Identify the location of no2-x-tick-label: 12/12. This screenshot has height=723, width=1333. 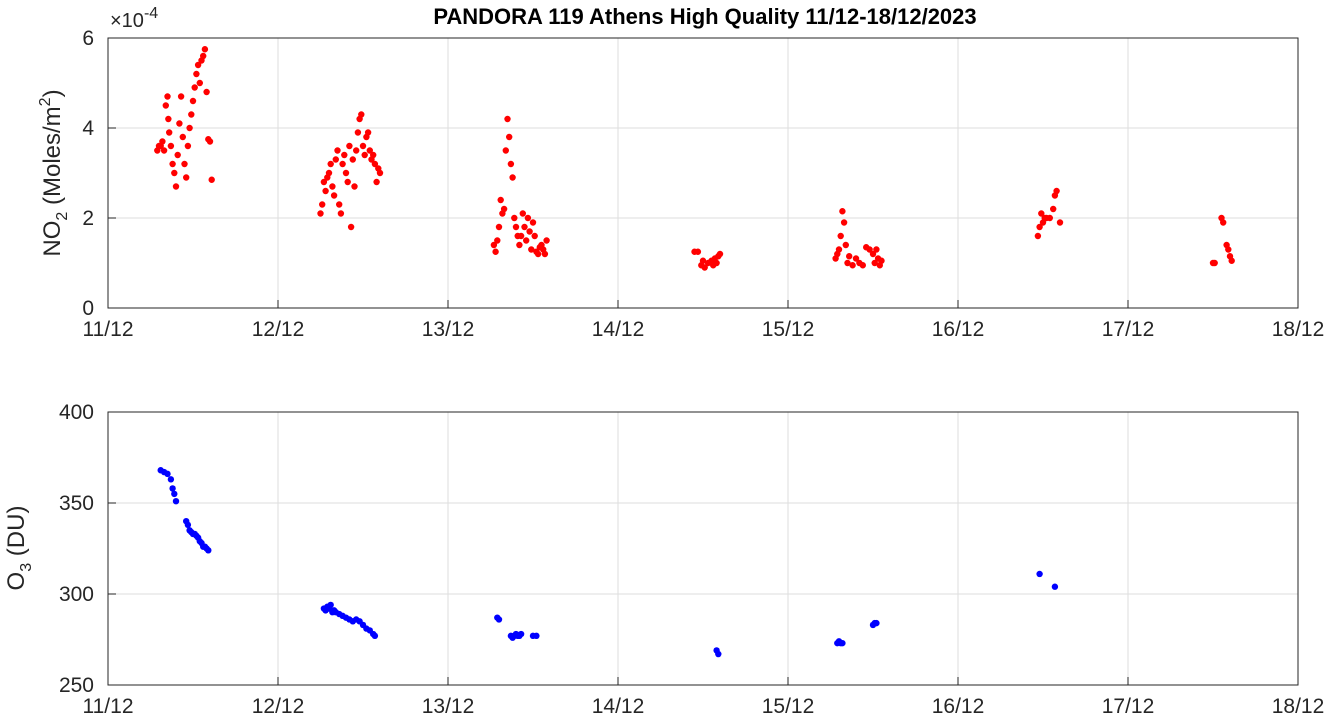
(278, 329).